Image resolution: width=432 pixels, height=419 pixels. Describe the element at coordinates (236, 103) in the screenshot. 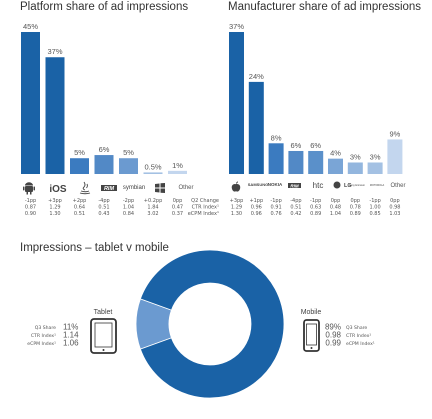

I see `manufacturer-bar-apple` at that location.